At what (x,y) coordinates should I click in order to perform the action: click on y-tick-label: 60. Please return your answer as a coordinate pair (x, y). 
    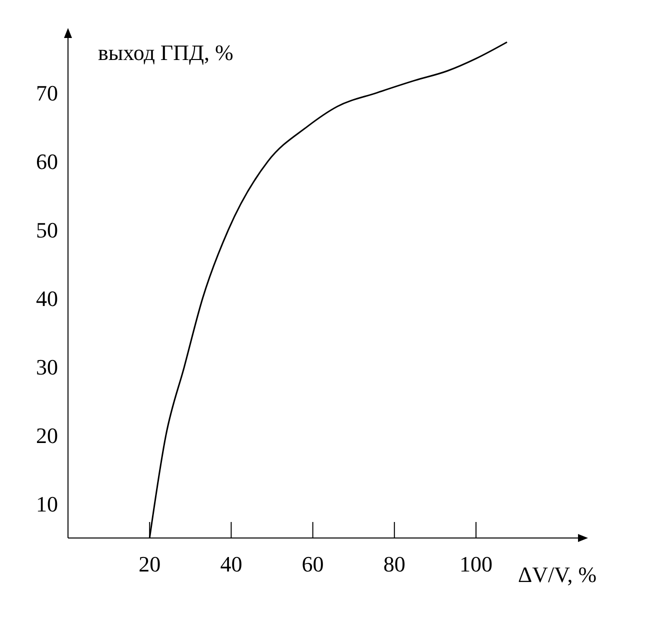
    Looking at the image, I should click on (47, 161).